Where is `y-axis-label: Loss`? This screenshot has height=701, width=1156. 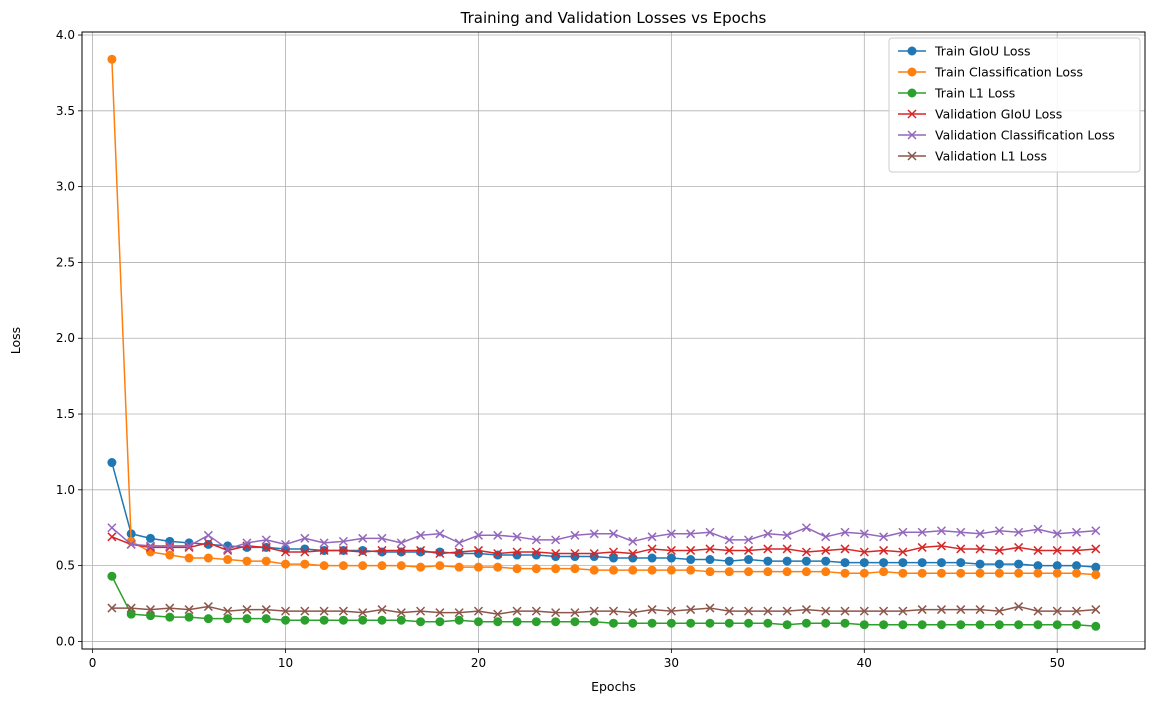
y-axis-label: Loss is located at coordinates (15, 340).